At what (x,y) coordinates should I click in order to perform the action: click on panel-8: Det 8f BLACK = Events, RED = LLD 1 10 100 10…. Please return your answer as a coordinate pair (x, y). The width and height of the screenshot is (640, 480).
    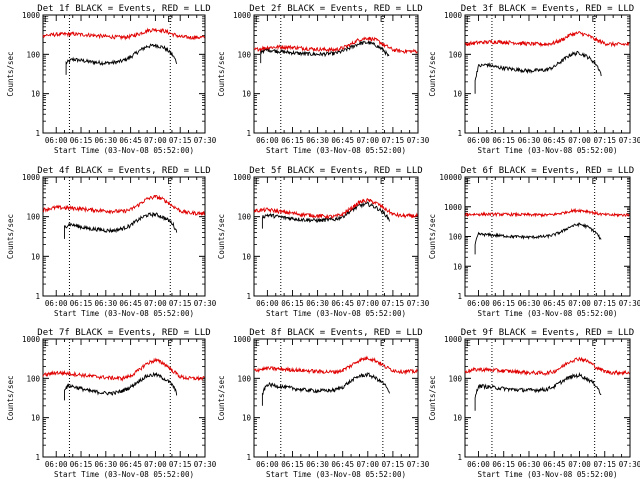
    Looking at the image, I should click on (323, 403).